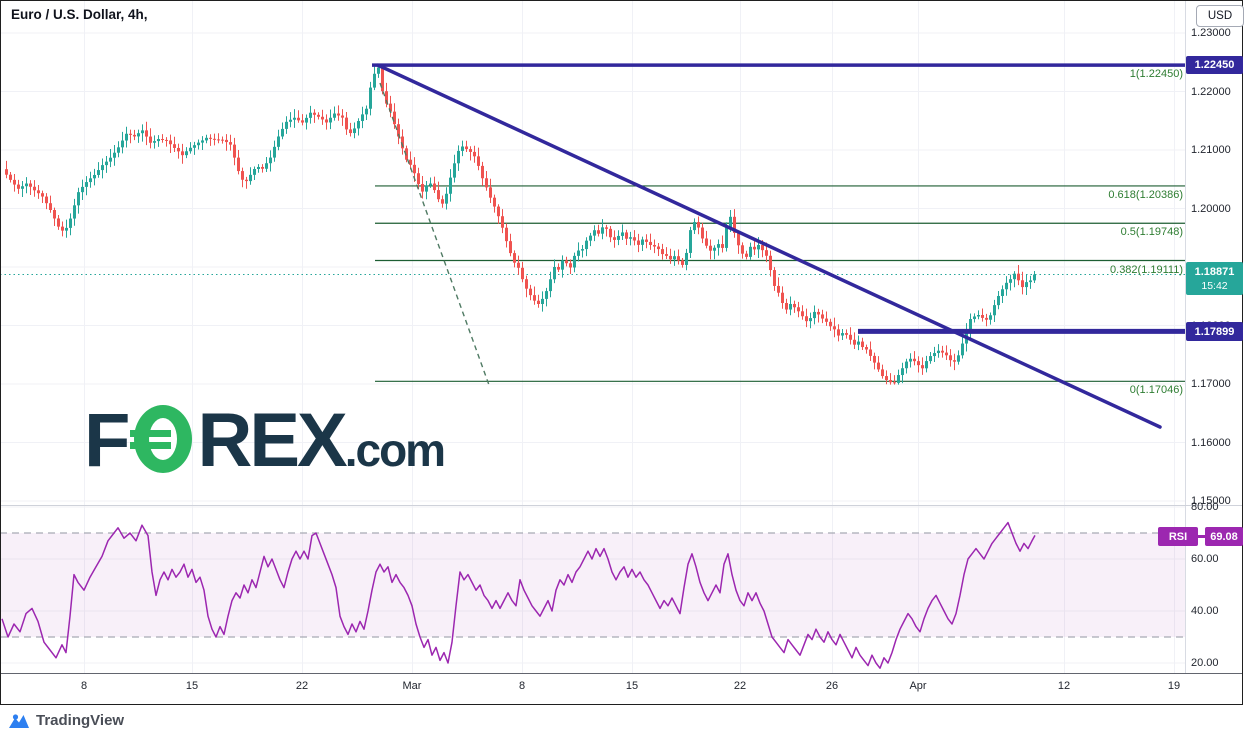 This screenshot has width=1255, height=743. I want to click on forex-o-icon, so click(162, 441).